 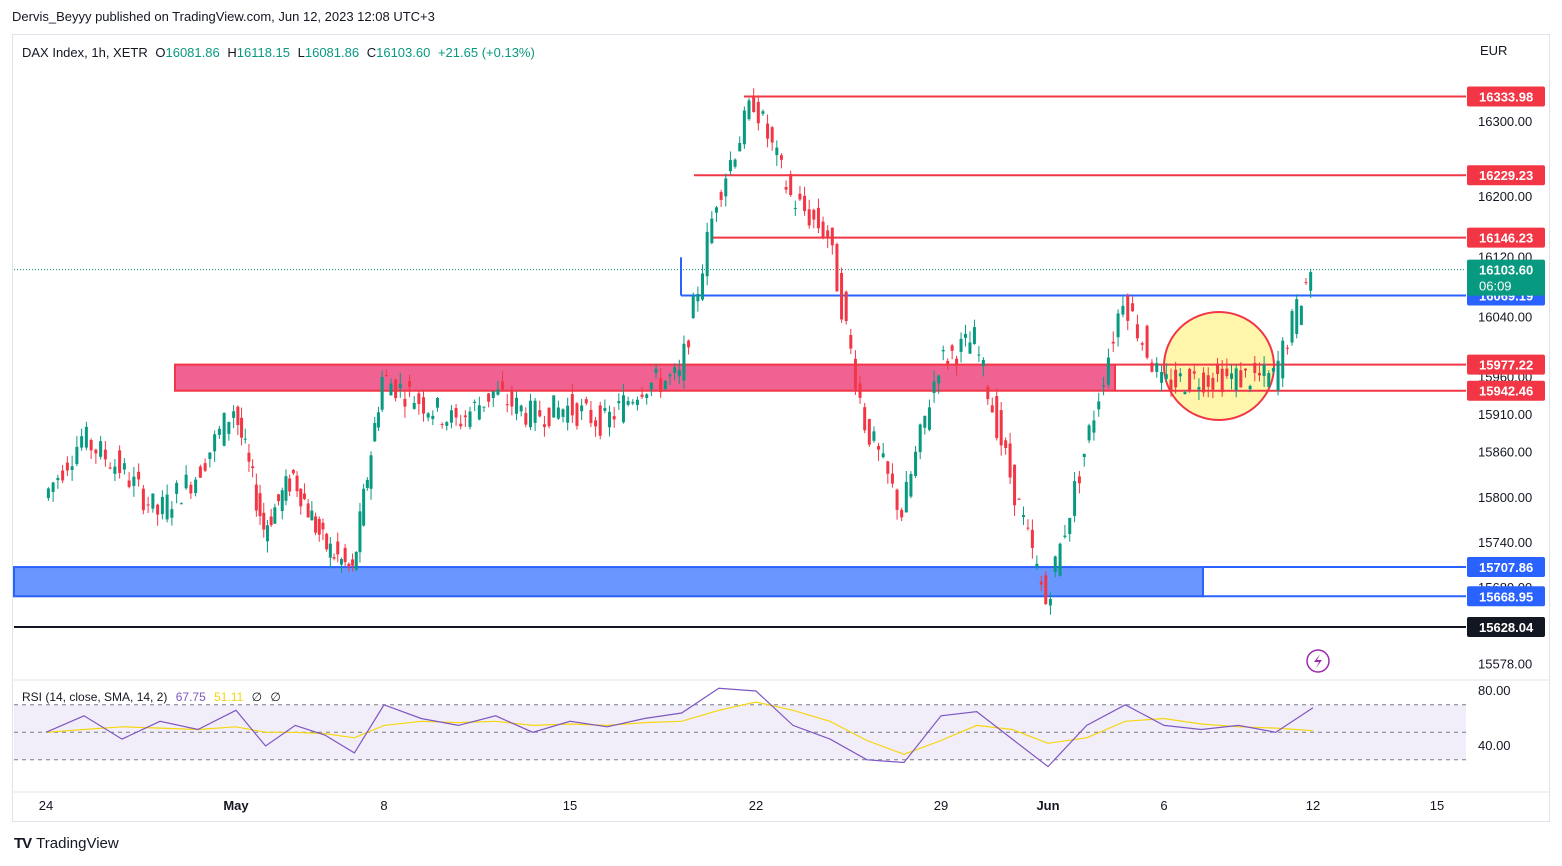 I want to click on price-tick-label: 16200.00, so click(x=1505, y=196).